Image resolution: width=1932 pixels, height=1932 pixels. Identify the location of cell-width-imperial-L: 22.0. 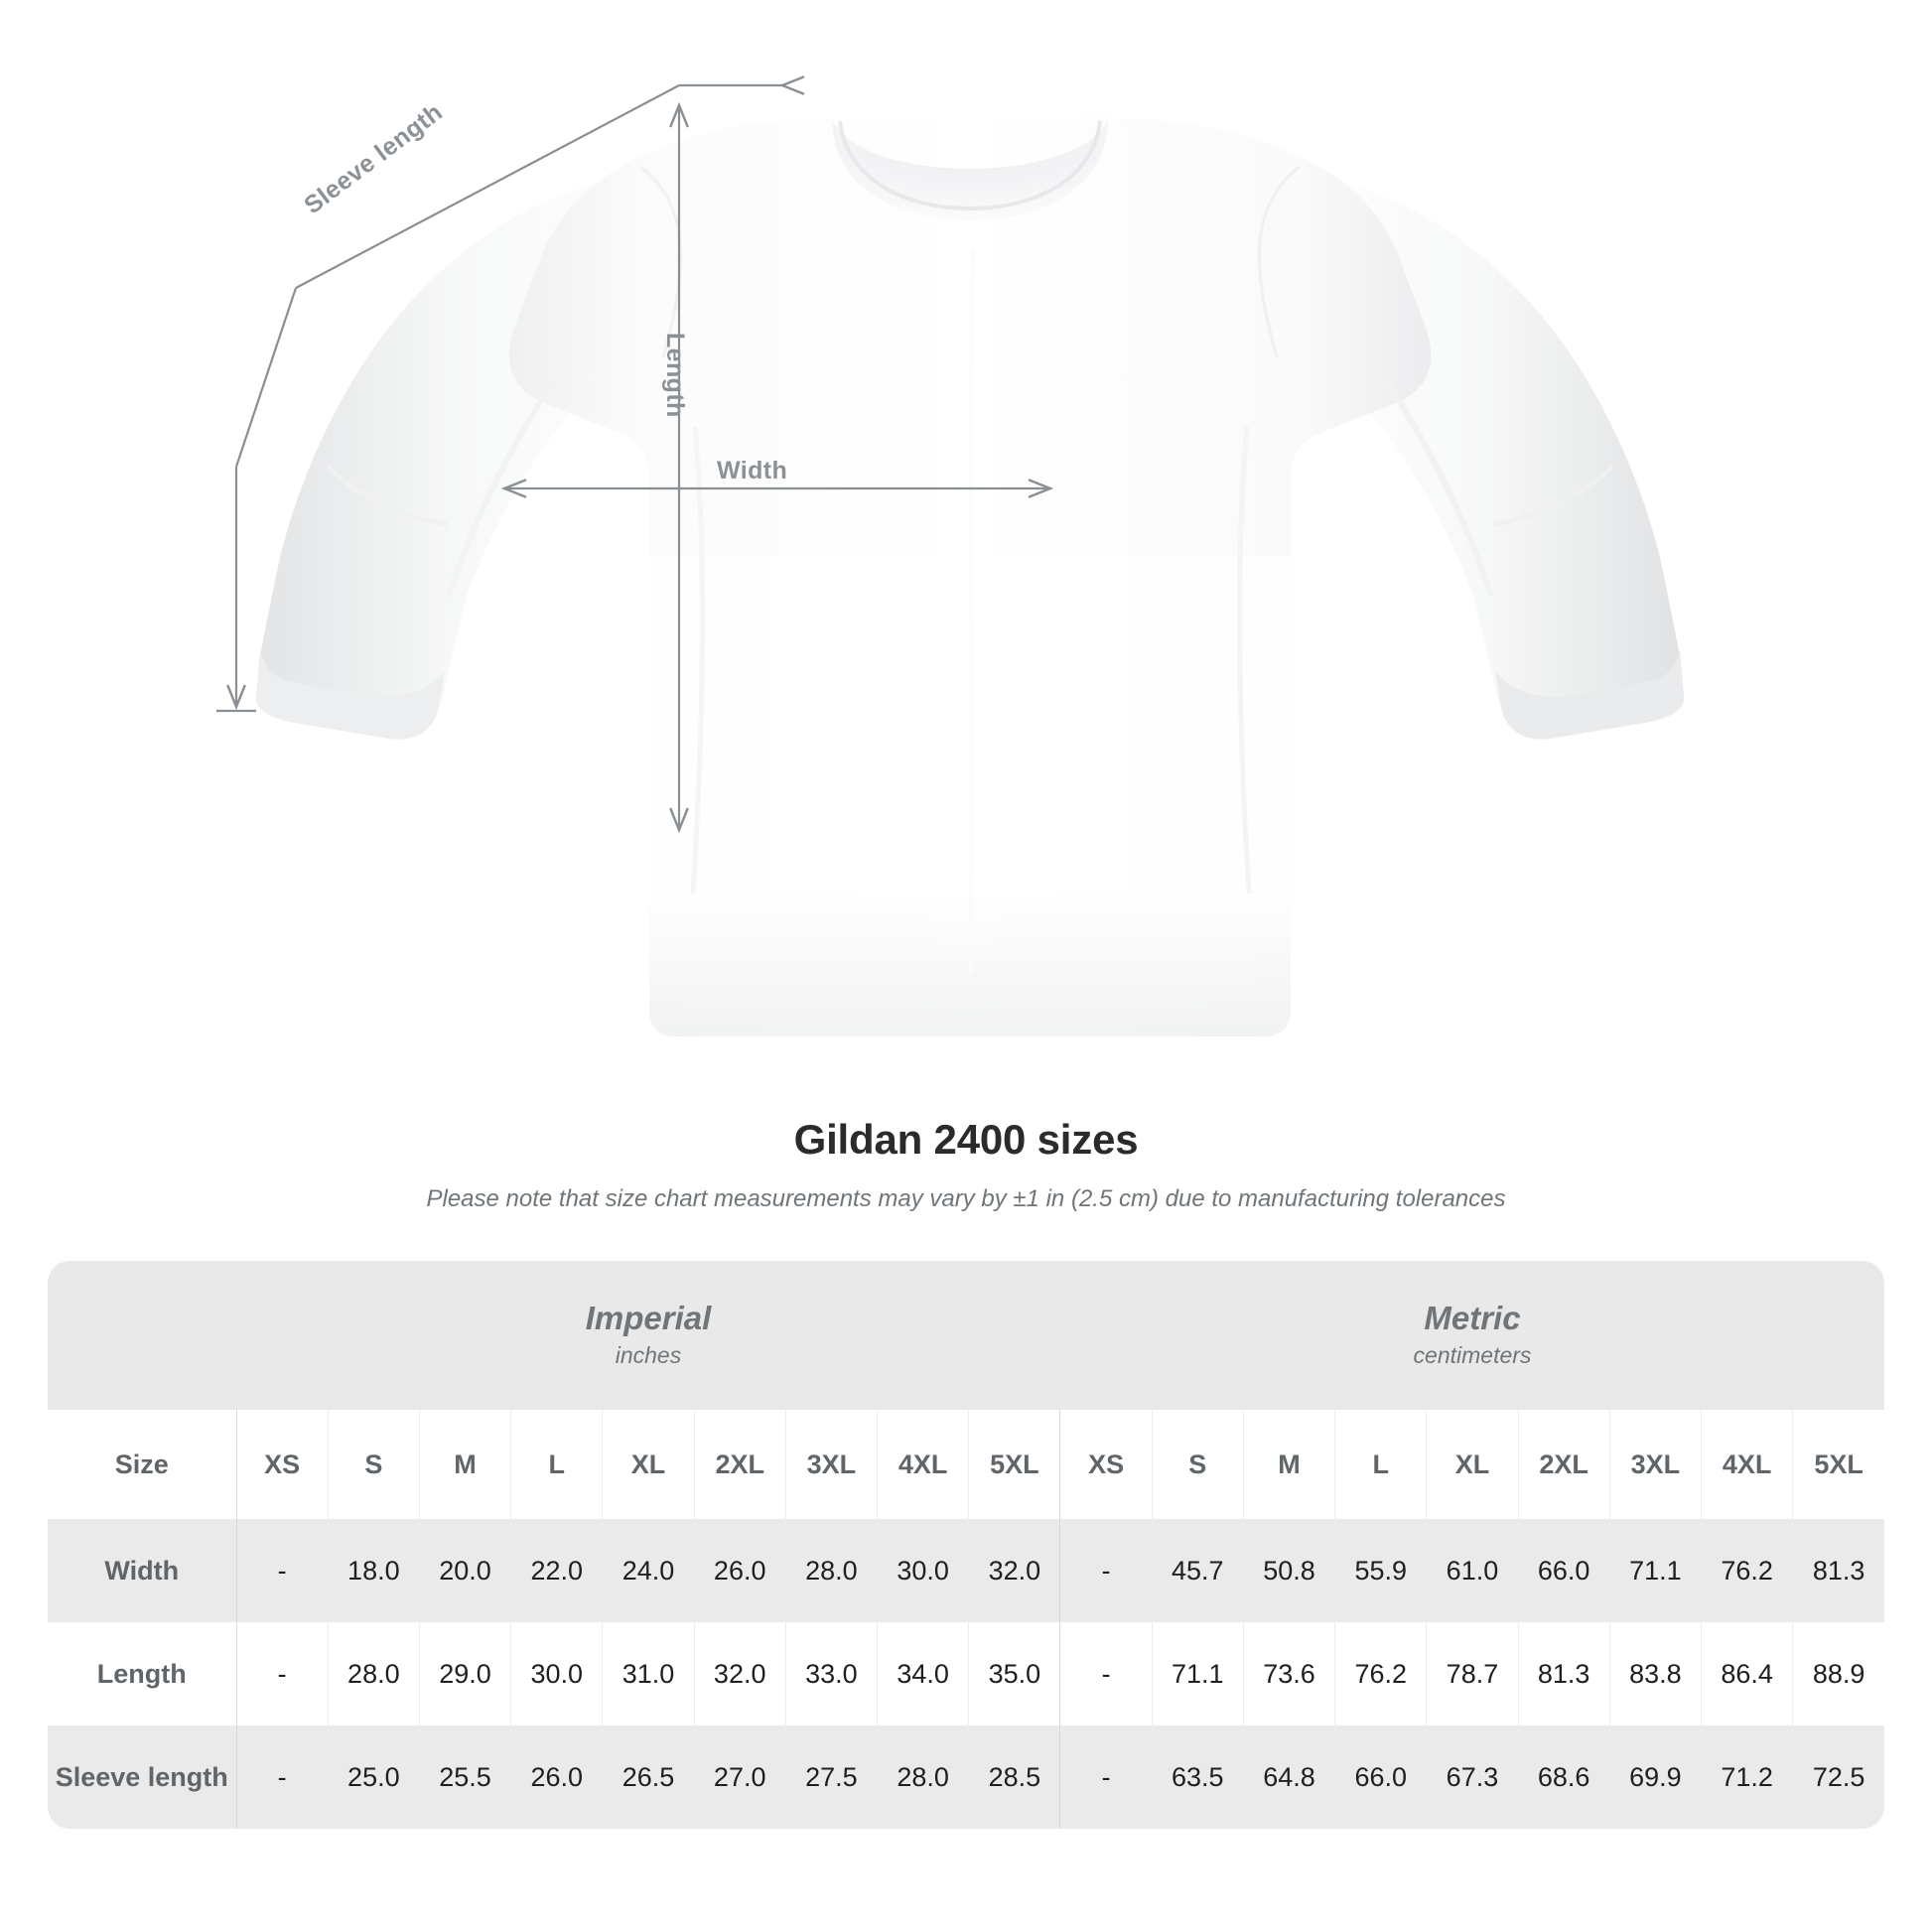
(557, 1571).